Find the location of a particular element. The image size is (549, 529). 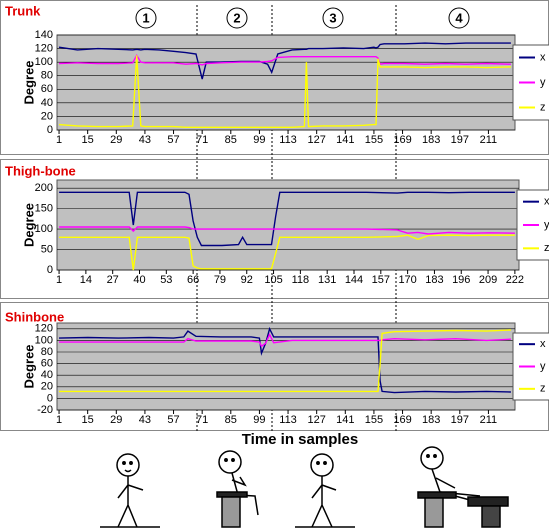

x-tick-label: 144 is located at coordinates (354, 280).